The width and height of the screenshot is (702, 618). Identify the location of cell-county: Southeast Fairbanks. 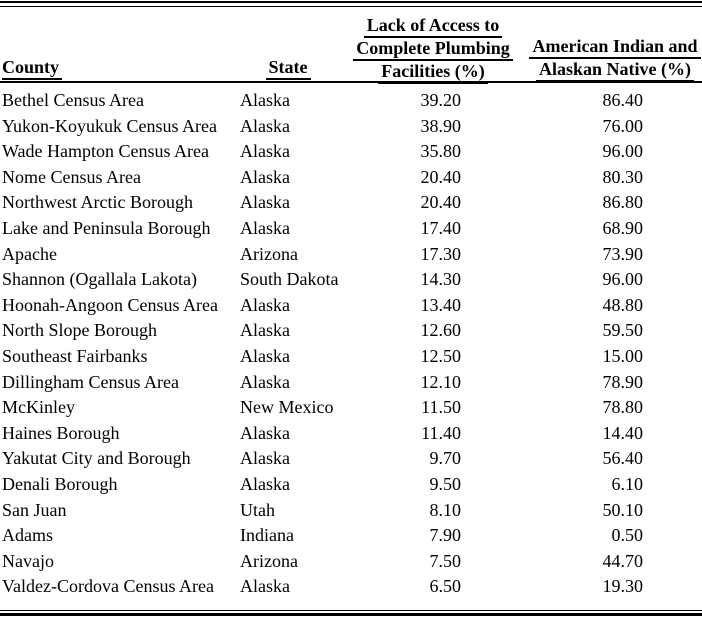
(75, 355).